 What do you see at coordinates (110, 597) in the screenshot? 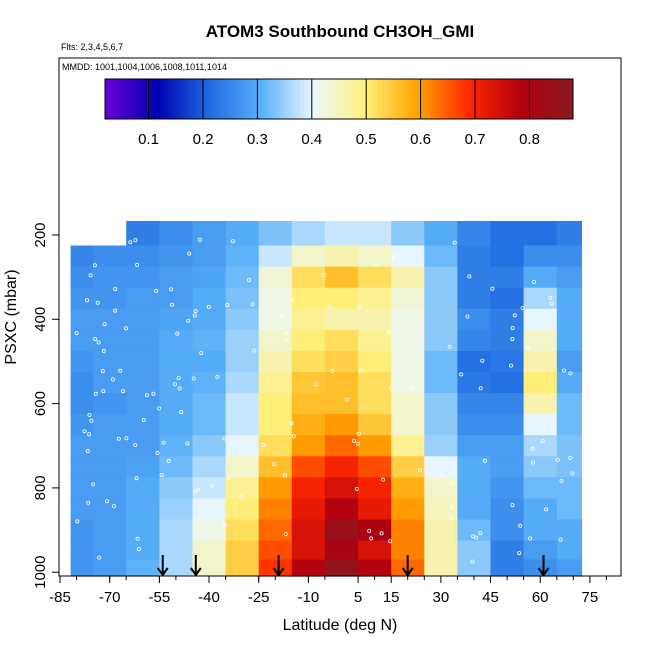
I see `x-tick-label: -70` at bounding box center [110, 597].